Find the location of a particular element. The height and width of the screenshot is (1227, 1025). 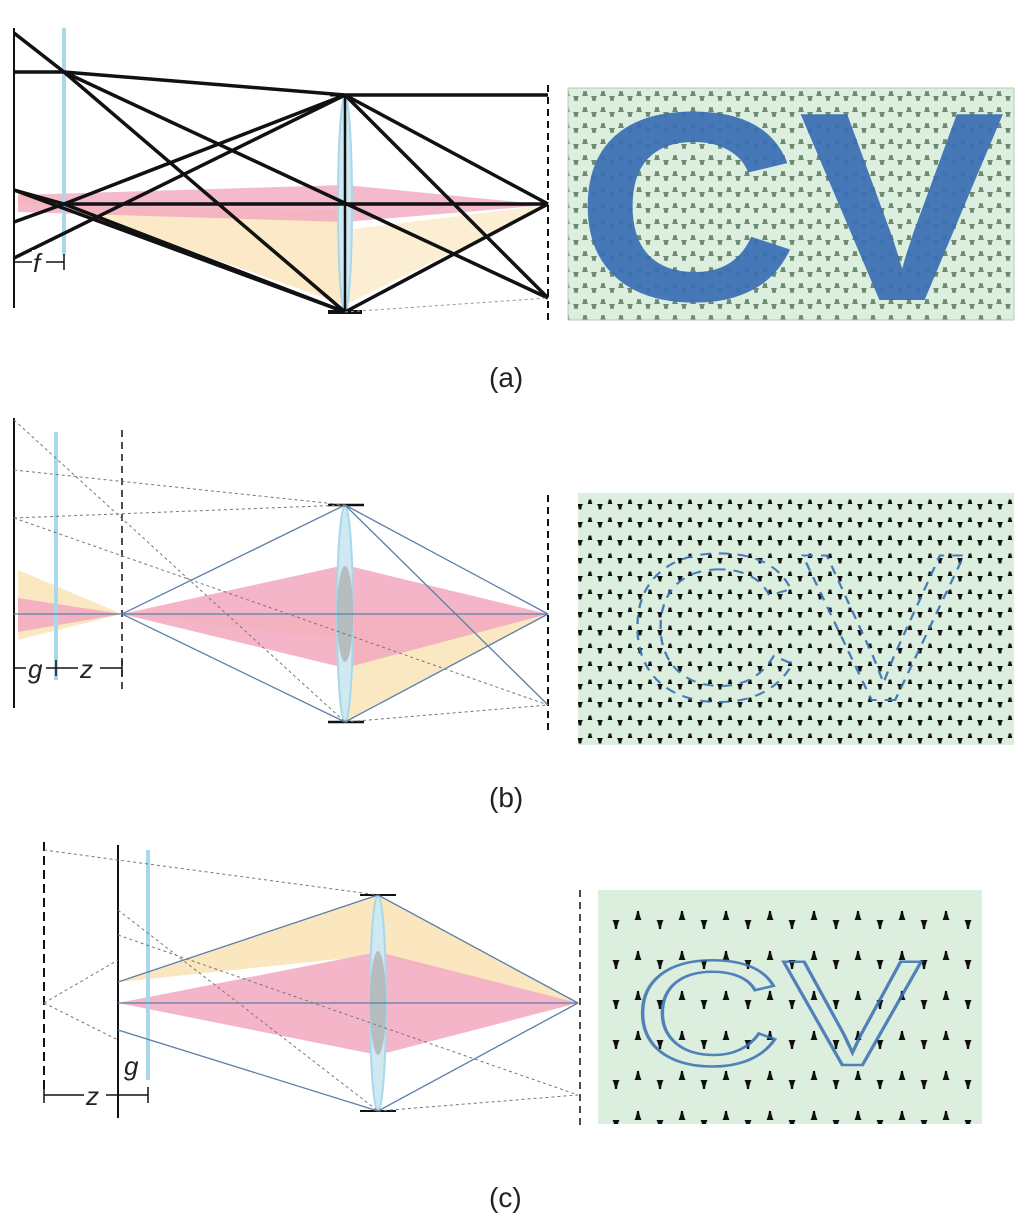

panel-b-rays is located at coordinates (281, 613).